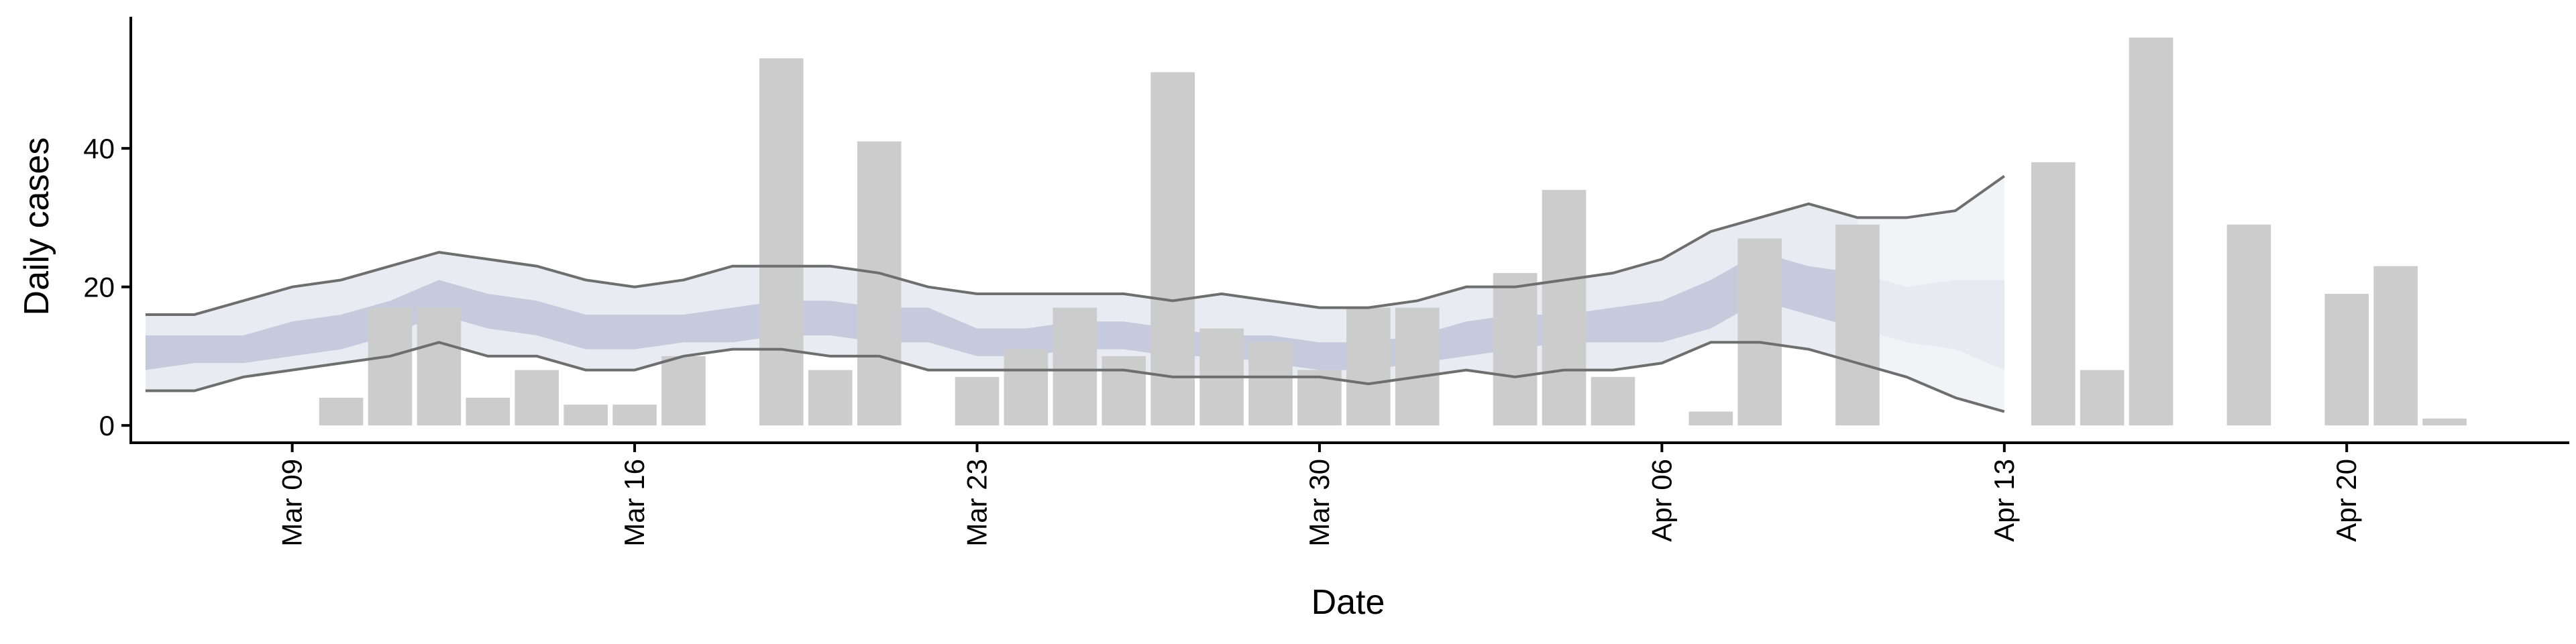 This screenshot has width=2576, height=644. What do you see at coordinates (1319, 503) in the screenshot?
I see `x-tick-label: Mar 30` at bounding box center [1319, 503].